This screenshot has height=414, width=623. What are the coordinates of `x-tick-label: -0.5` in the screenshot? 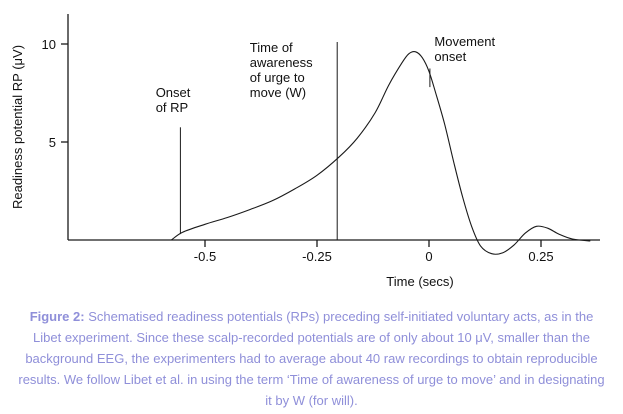 It's located at (205, 256).